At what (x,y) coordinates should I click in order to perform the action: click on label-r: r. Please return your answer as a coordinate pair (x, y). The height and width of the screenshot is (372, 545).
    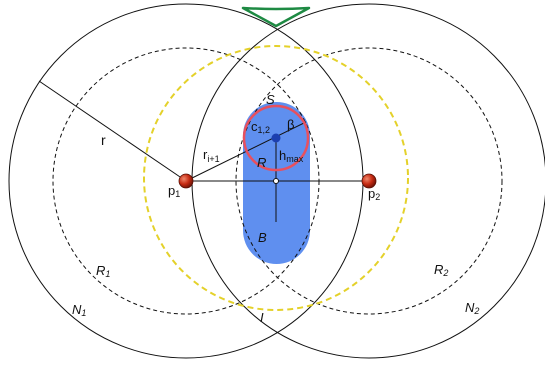
    Looking at the image, I should click on (103, 140).